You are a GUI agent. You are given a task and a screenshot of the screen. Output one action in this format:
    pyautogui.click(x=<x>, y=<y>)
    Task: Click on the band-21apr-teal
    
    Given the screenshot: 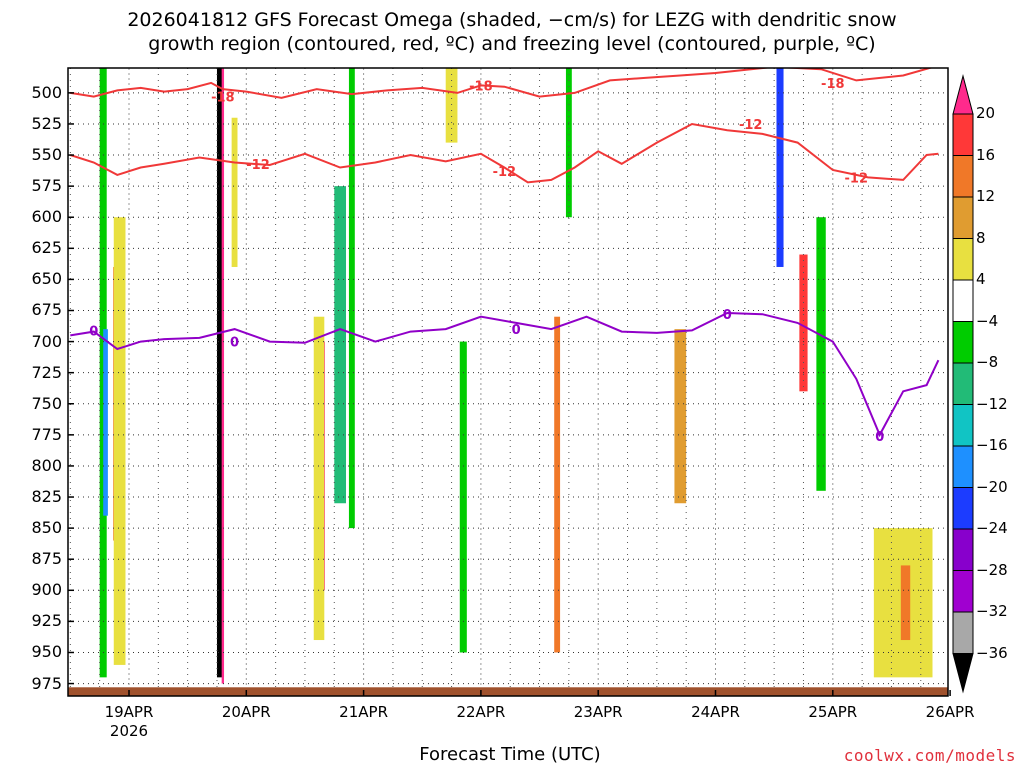 What is the action you would take?
    pyautogui.click(x=340, y=345)
    